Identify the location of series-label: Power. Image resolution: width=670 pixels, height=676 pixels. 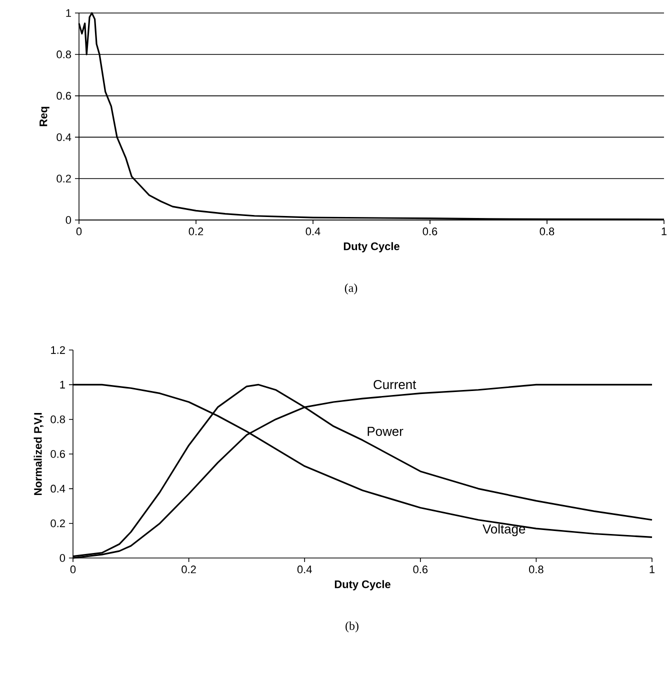
(386, 431).